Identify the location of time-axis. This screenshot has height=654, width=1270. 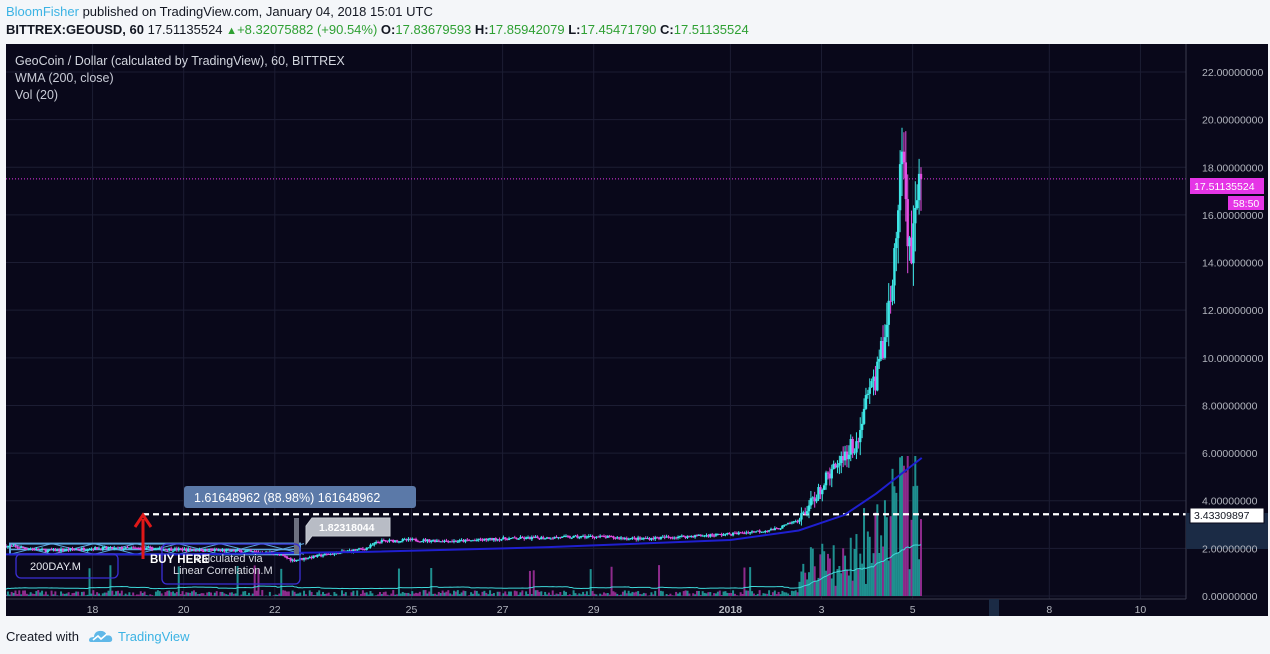
(596, 607).